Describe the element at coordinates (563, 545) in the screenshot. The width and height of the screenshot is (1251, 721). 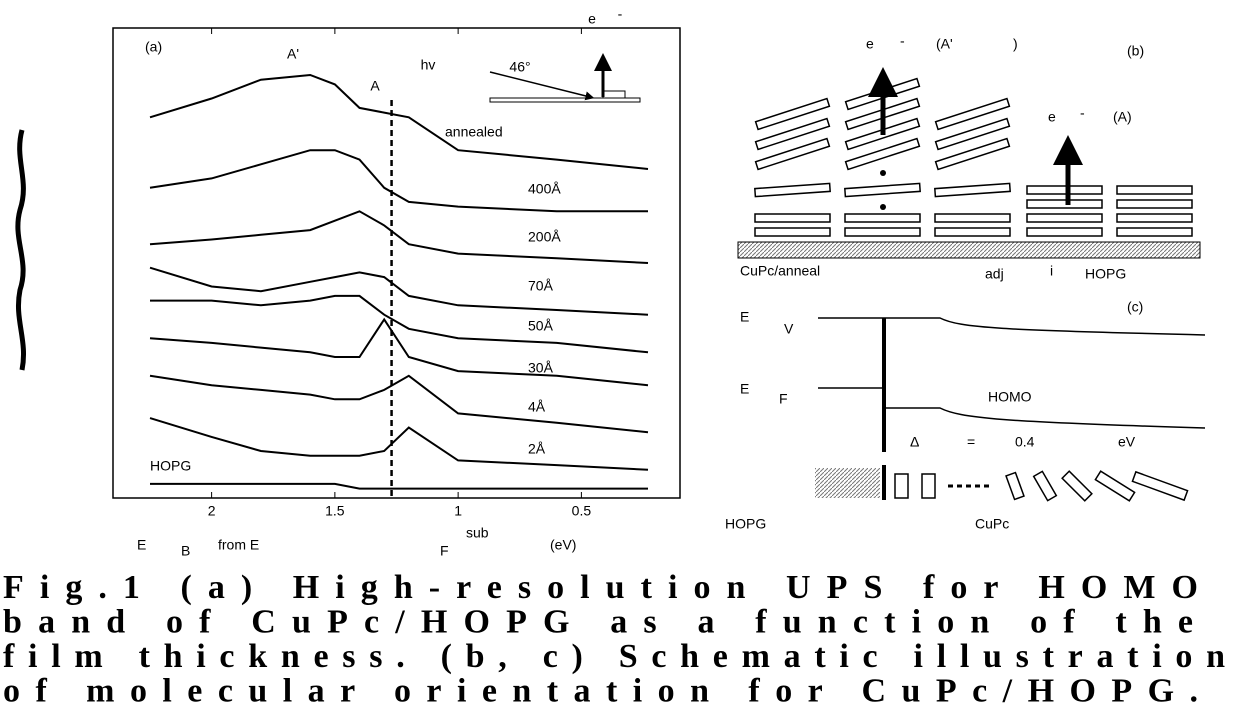
I see `x-axis-label: (eV)` at that location.